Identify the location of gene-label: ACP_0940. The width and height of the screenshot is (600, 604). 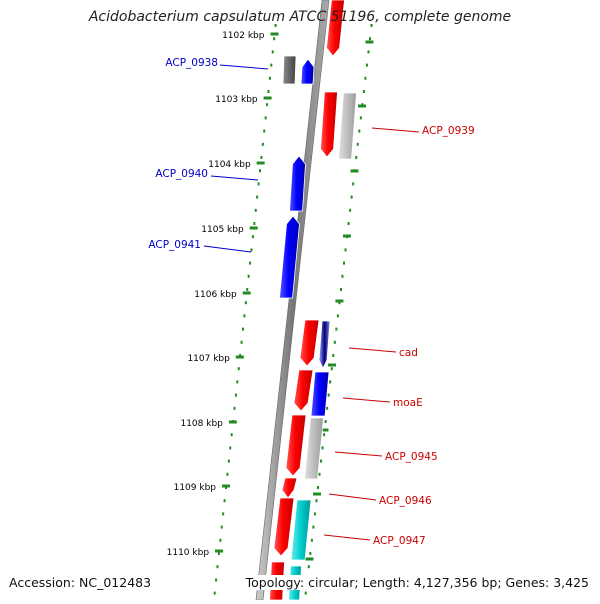
(181, 174).